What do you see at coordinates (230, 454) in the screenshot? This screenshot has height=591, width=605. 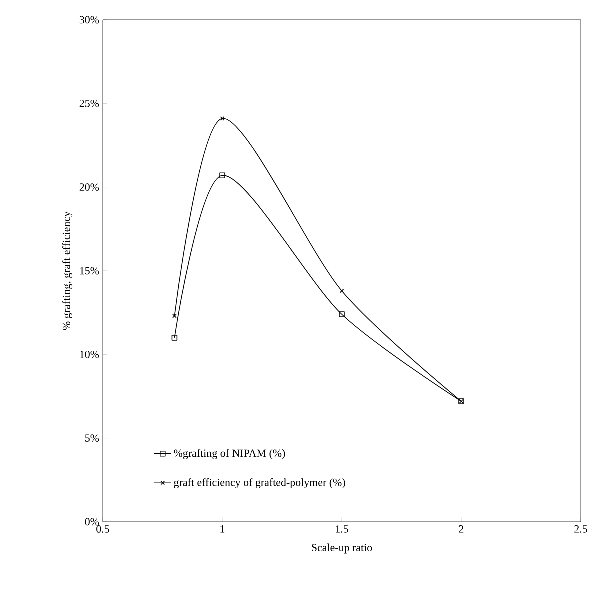 I see `legend-label: %grafting of NIPAM (%)` at bounding box center [230, 454].